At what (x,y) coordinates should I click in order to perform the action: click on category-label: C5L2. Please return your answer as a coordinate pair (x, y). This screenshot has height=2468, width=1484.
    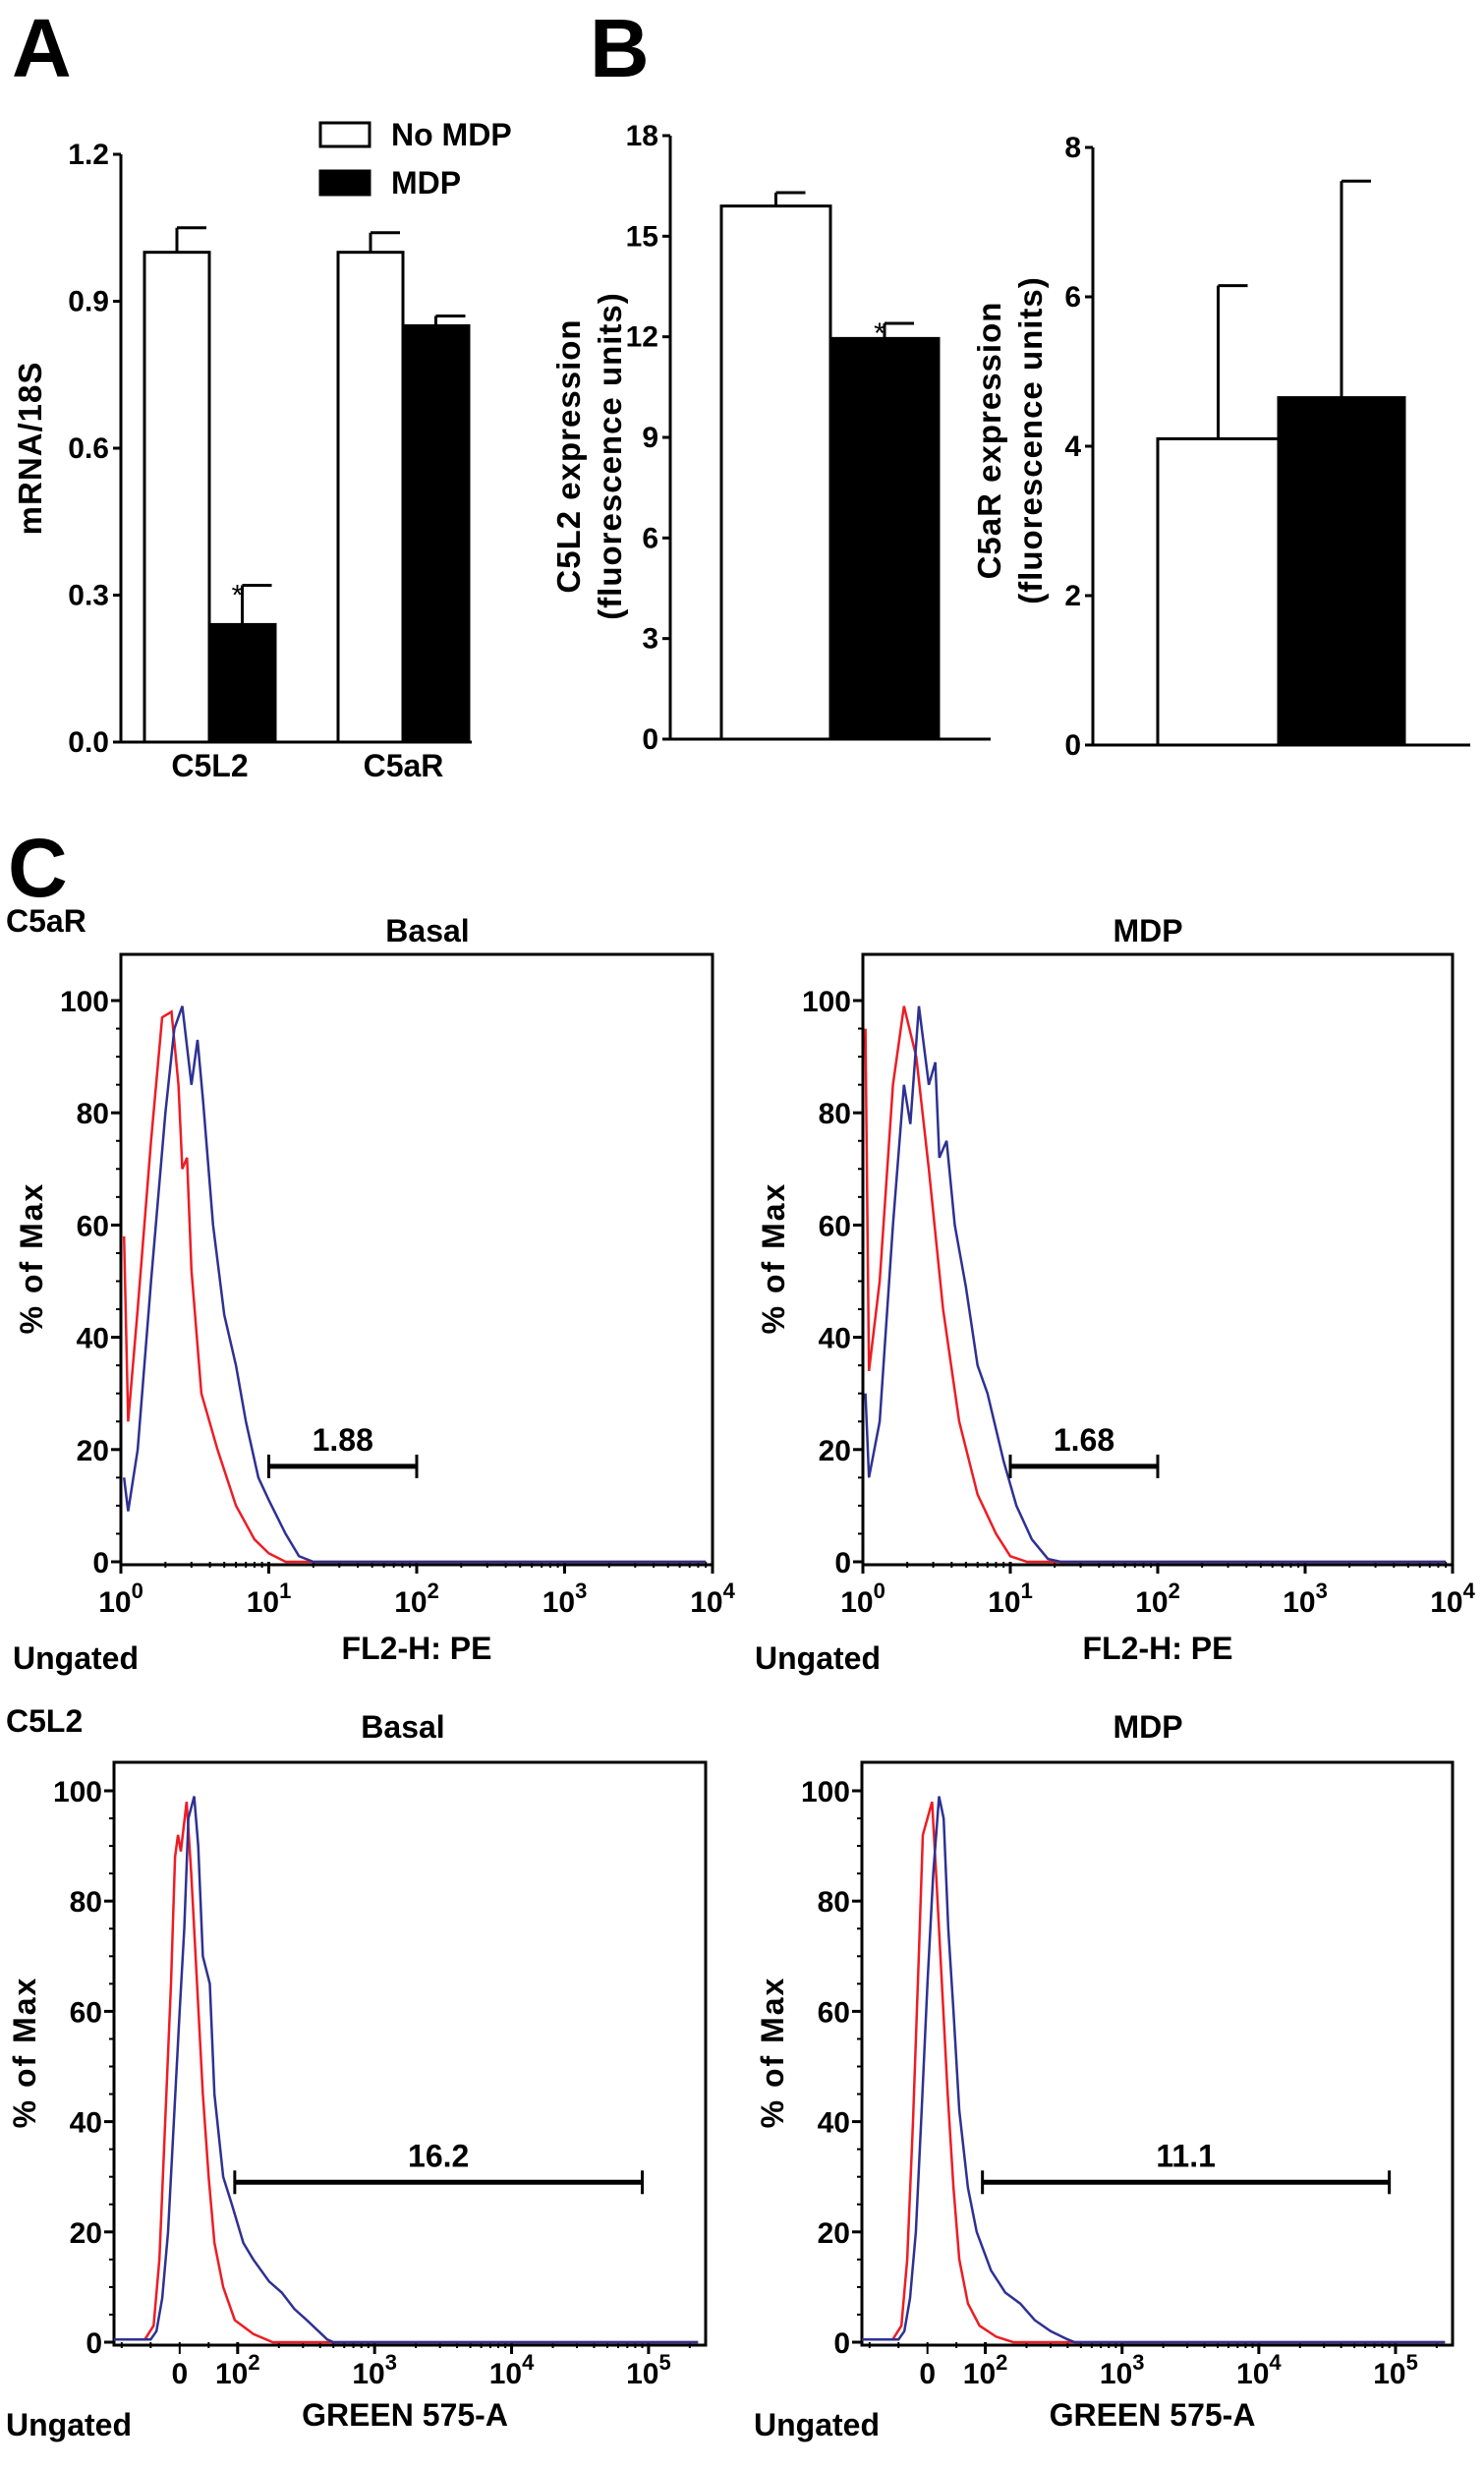
    Looking at the image, I should click on (209, 765).